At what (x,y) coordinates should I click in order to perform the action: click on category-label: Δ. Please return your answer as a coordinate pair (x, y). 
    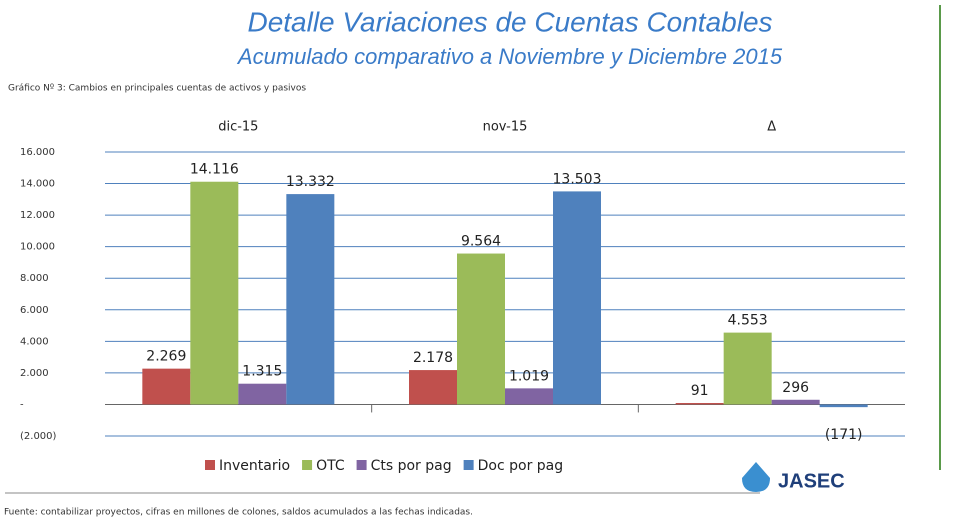
    Looking at the image, I should click on (771, 127).